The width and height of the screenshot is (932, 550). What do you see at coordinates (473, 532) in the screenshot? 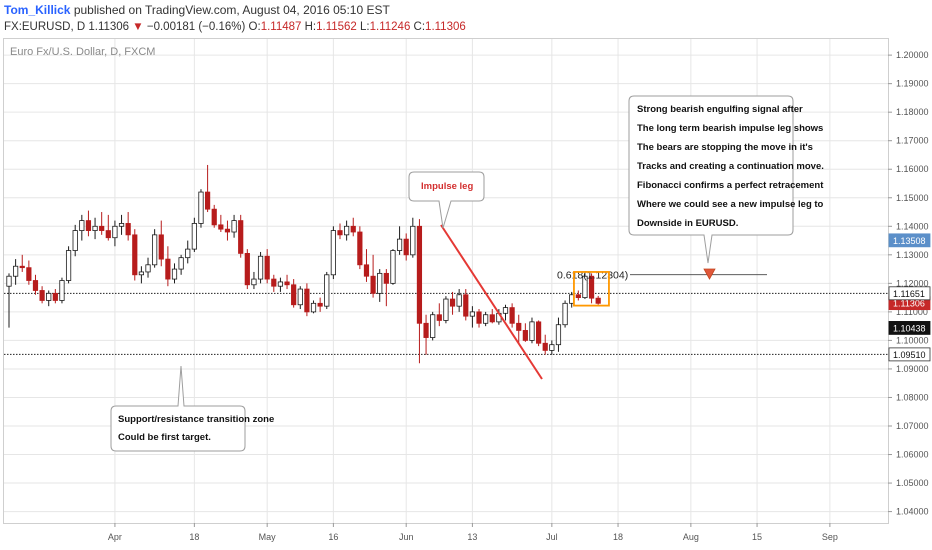
I see `time-axis: Apr 18 May 16 Jun 13 Jul 18 Aug 15 Sep` at bounding box center [473, 532].